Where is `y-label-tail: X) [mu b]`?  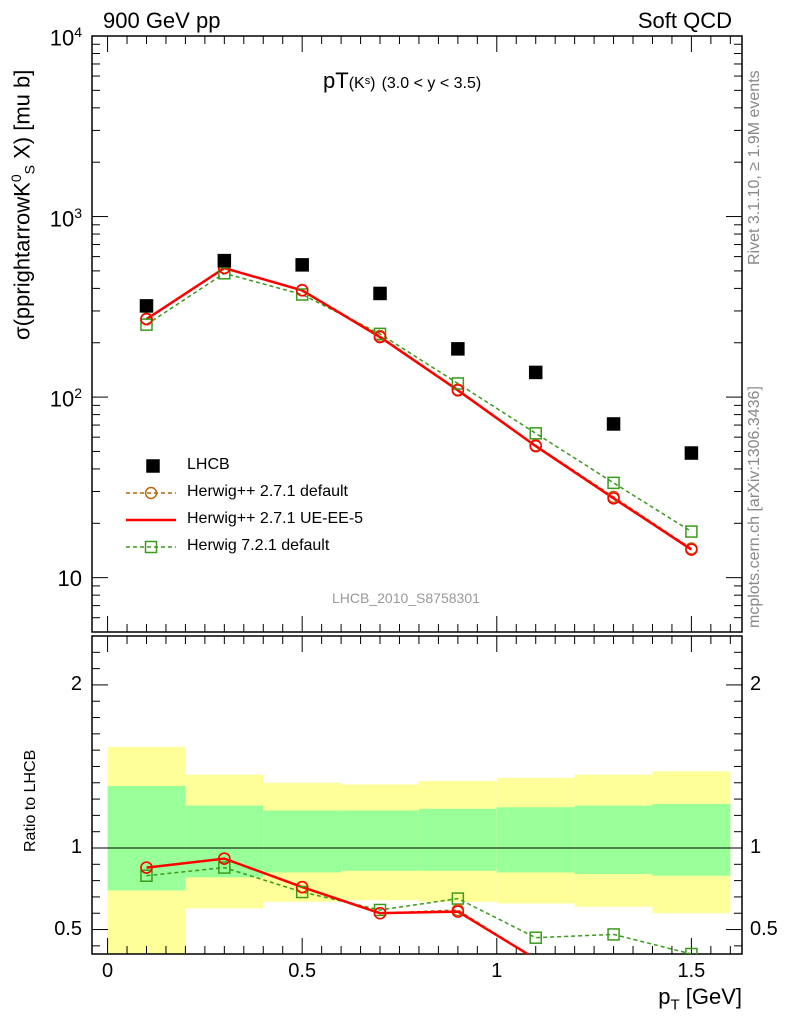
y-label-tail: X) [mu b] is located at coordinates (22, 117).